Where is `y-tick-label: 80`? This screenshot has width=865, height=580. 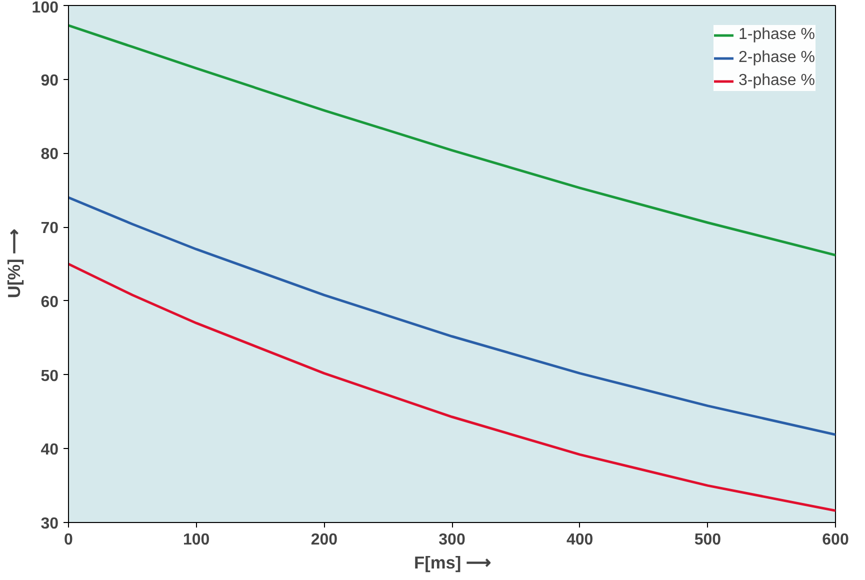 y-tick-label: 80 is located at coordinates (49, 155).